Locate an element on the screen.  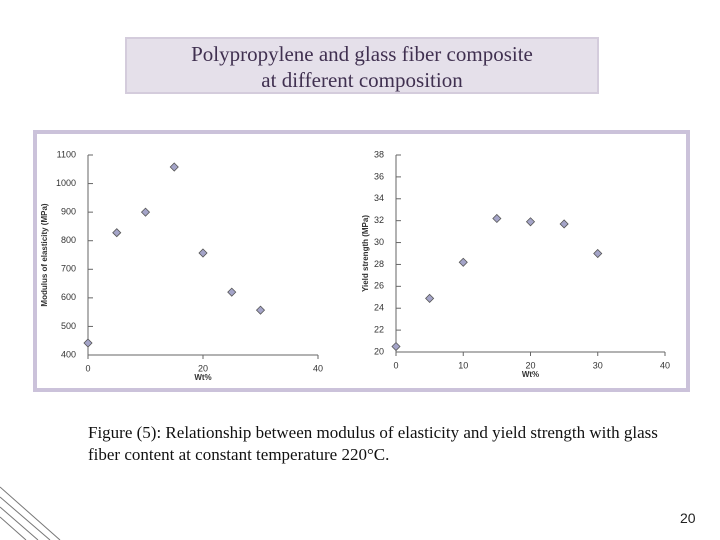
y-tick-label: 26 is located at coordinates (379, 286).